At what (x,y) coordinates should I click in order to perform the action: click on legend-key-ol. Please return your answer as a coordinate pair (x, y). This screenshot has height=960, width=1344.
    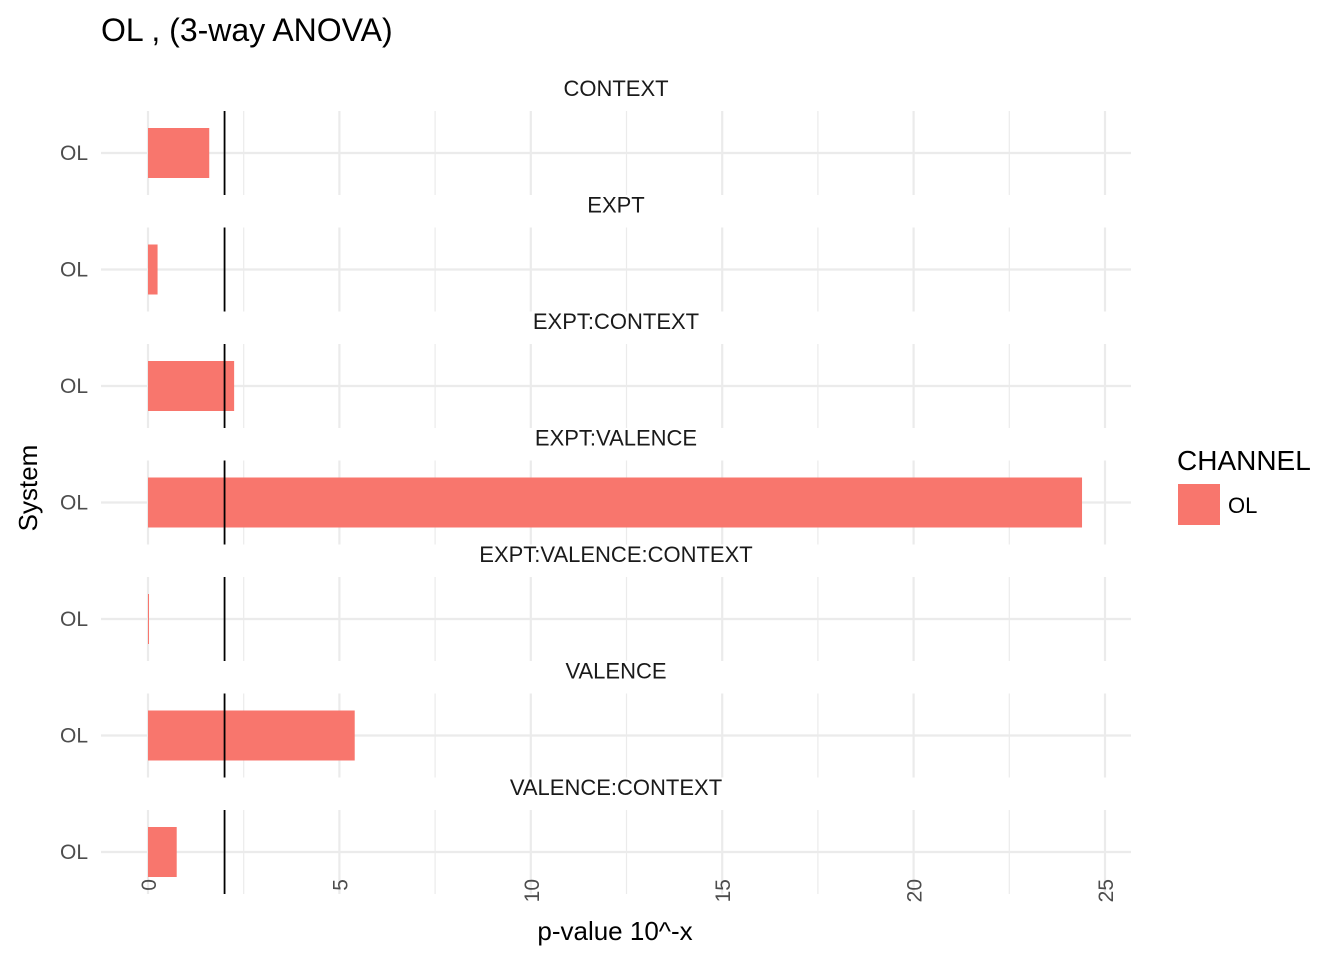
    Looking at the image, I should click on (1199, 504).